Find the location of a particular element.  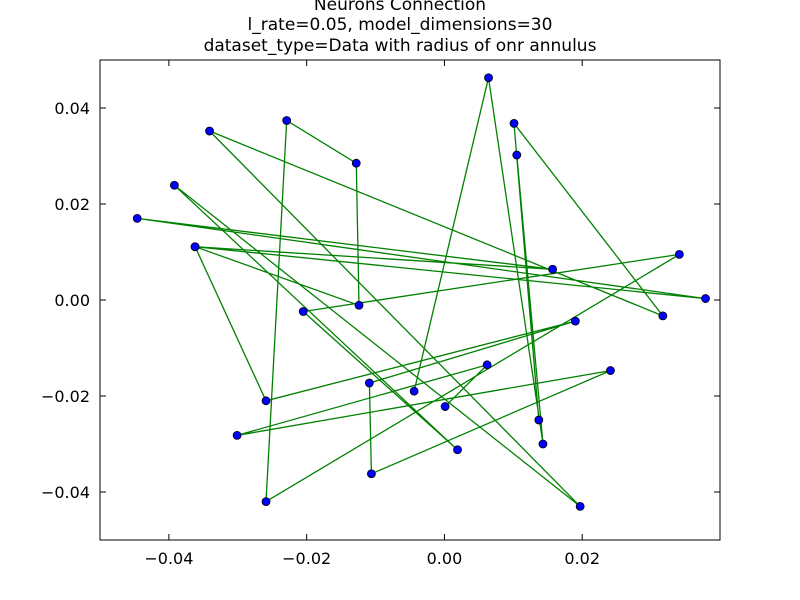

x-tick-label: −0.04 is located at coordinates (168, 558).